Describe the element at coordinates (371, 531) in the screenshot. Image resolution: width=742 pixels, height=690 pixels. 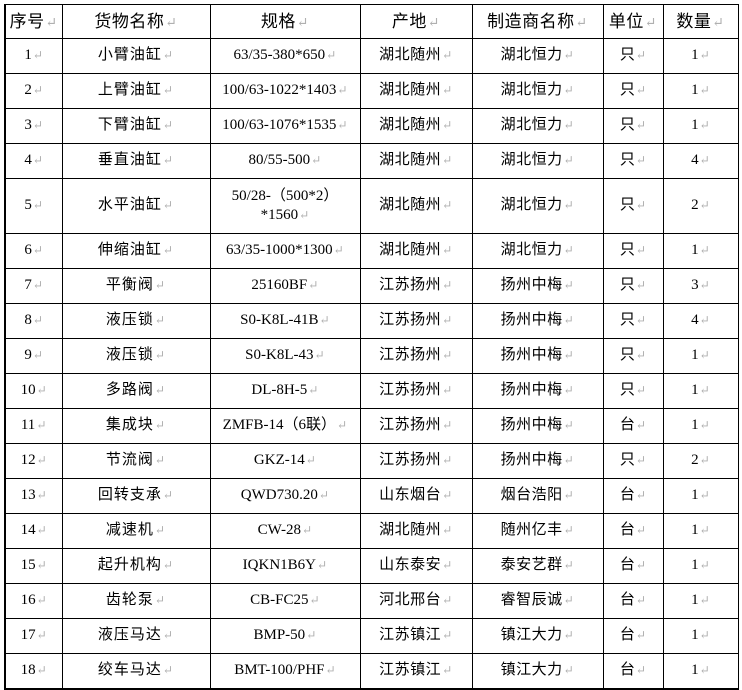
I see `table-row: 14↵ 减速机↵ CW-28↵ 湖北随州↵ 随州亿丰↵ 台↵ 1↵` at that location.